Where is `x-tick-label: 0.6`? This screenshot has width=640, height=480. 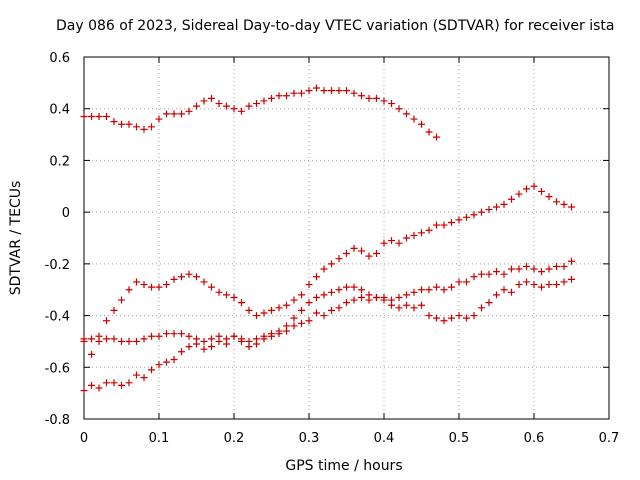
x-tick-label: 0.6 is located at coordinates (534, 438).